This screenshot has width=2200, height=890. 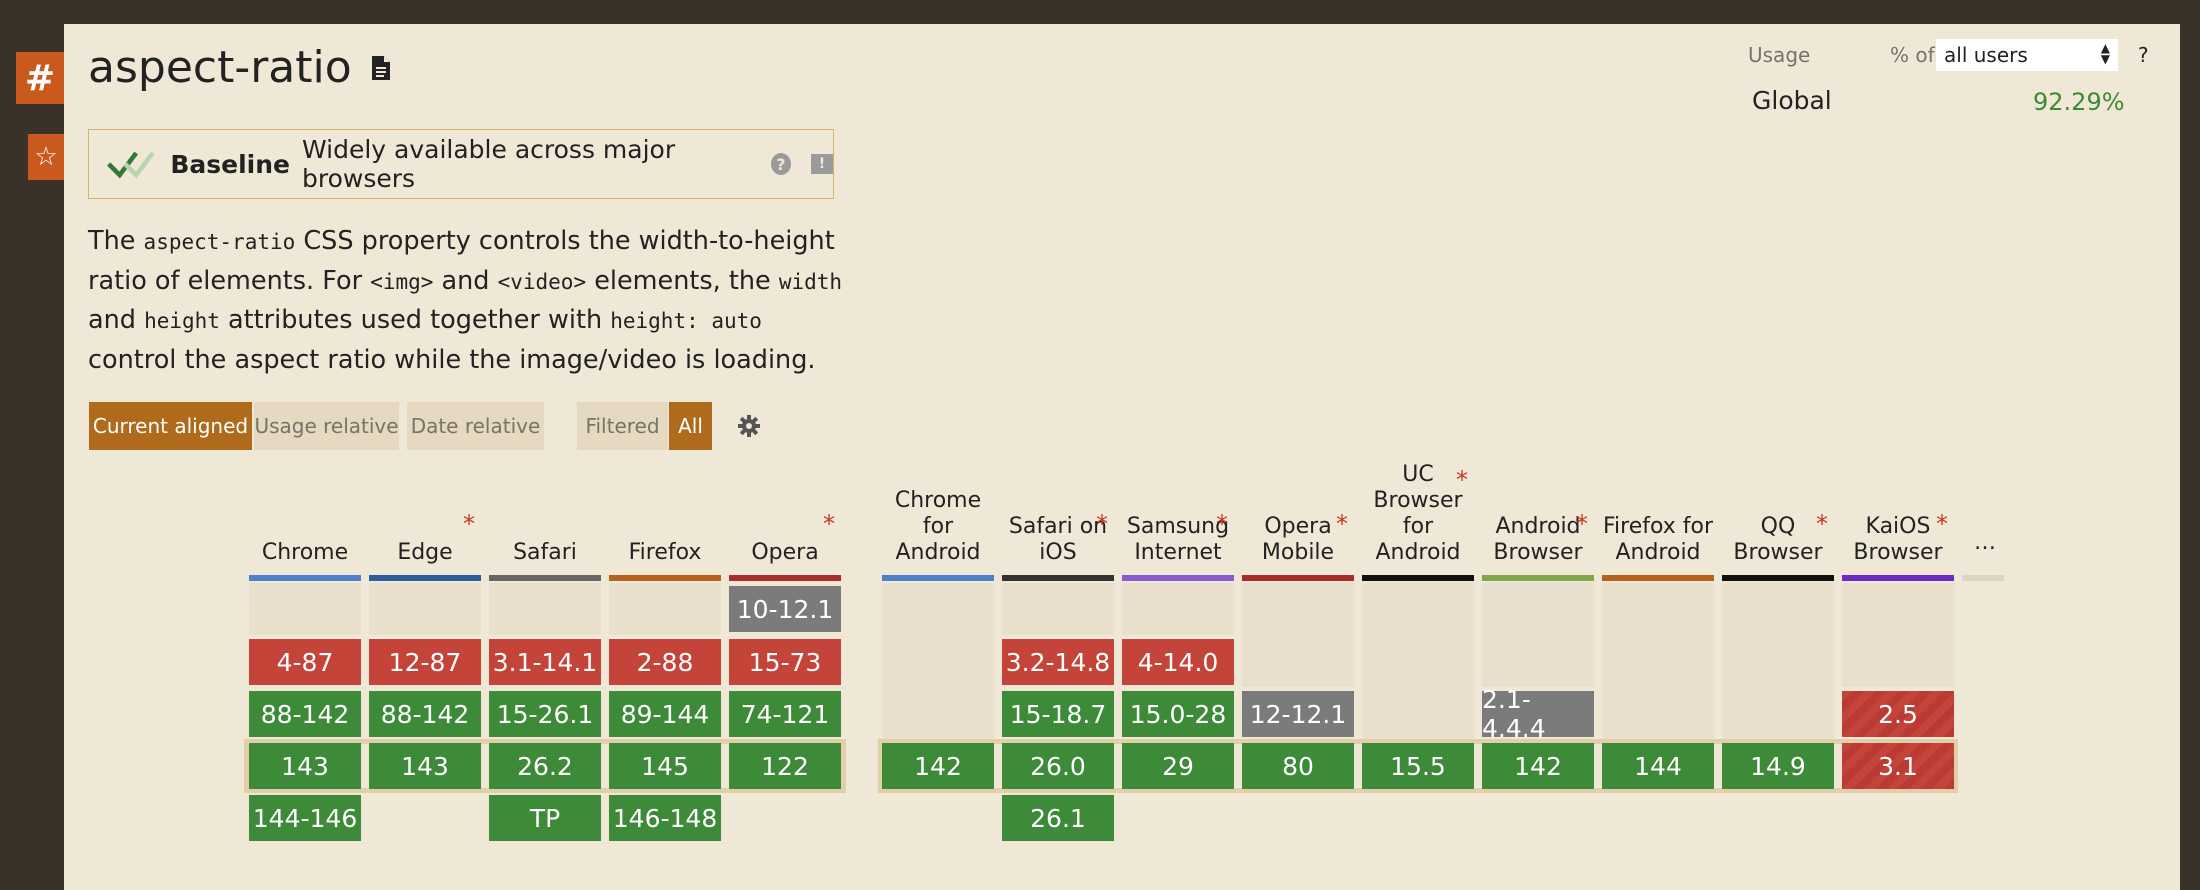 What do you see at coordinates (1058, 539) in the screenshot?
I see `browser-header-safari-on-ios: Safari on iOS` at bounding box center [1058, 539].